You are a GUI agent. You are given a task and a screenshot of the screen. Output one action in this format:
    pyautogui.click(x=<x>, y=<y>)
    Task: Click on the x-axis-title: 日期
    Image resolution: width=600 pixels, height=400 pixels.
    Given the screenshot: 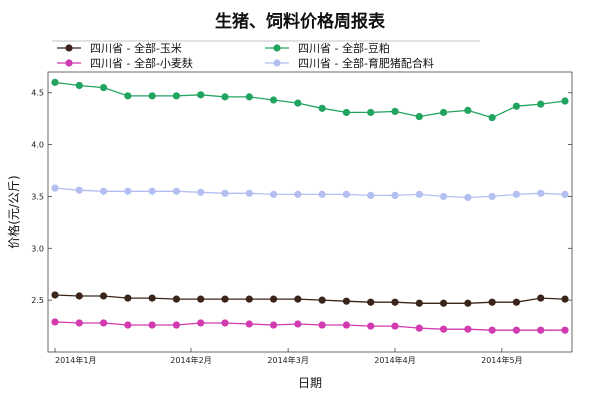 What is the action you would take?
    pyautogui.click(x=310, y=383)
    